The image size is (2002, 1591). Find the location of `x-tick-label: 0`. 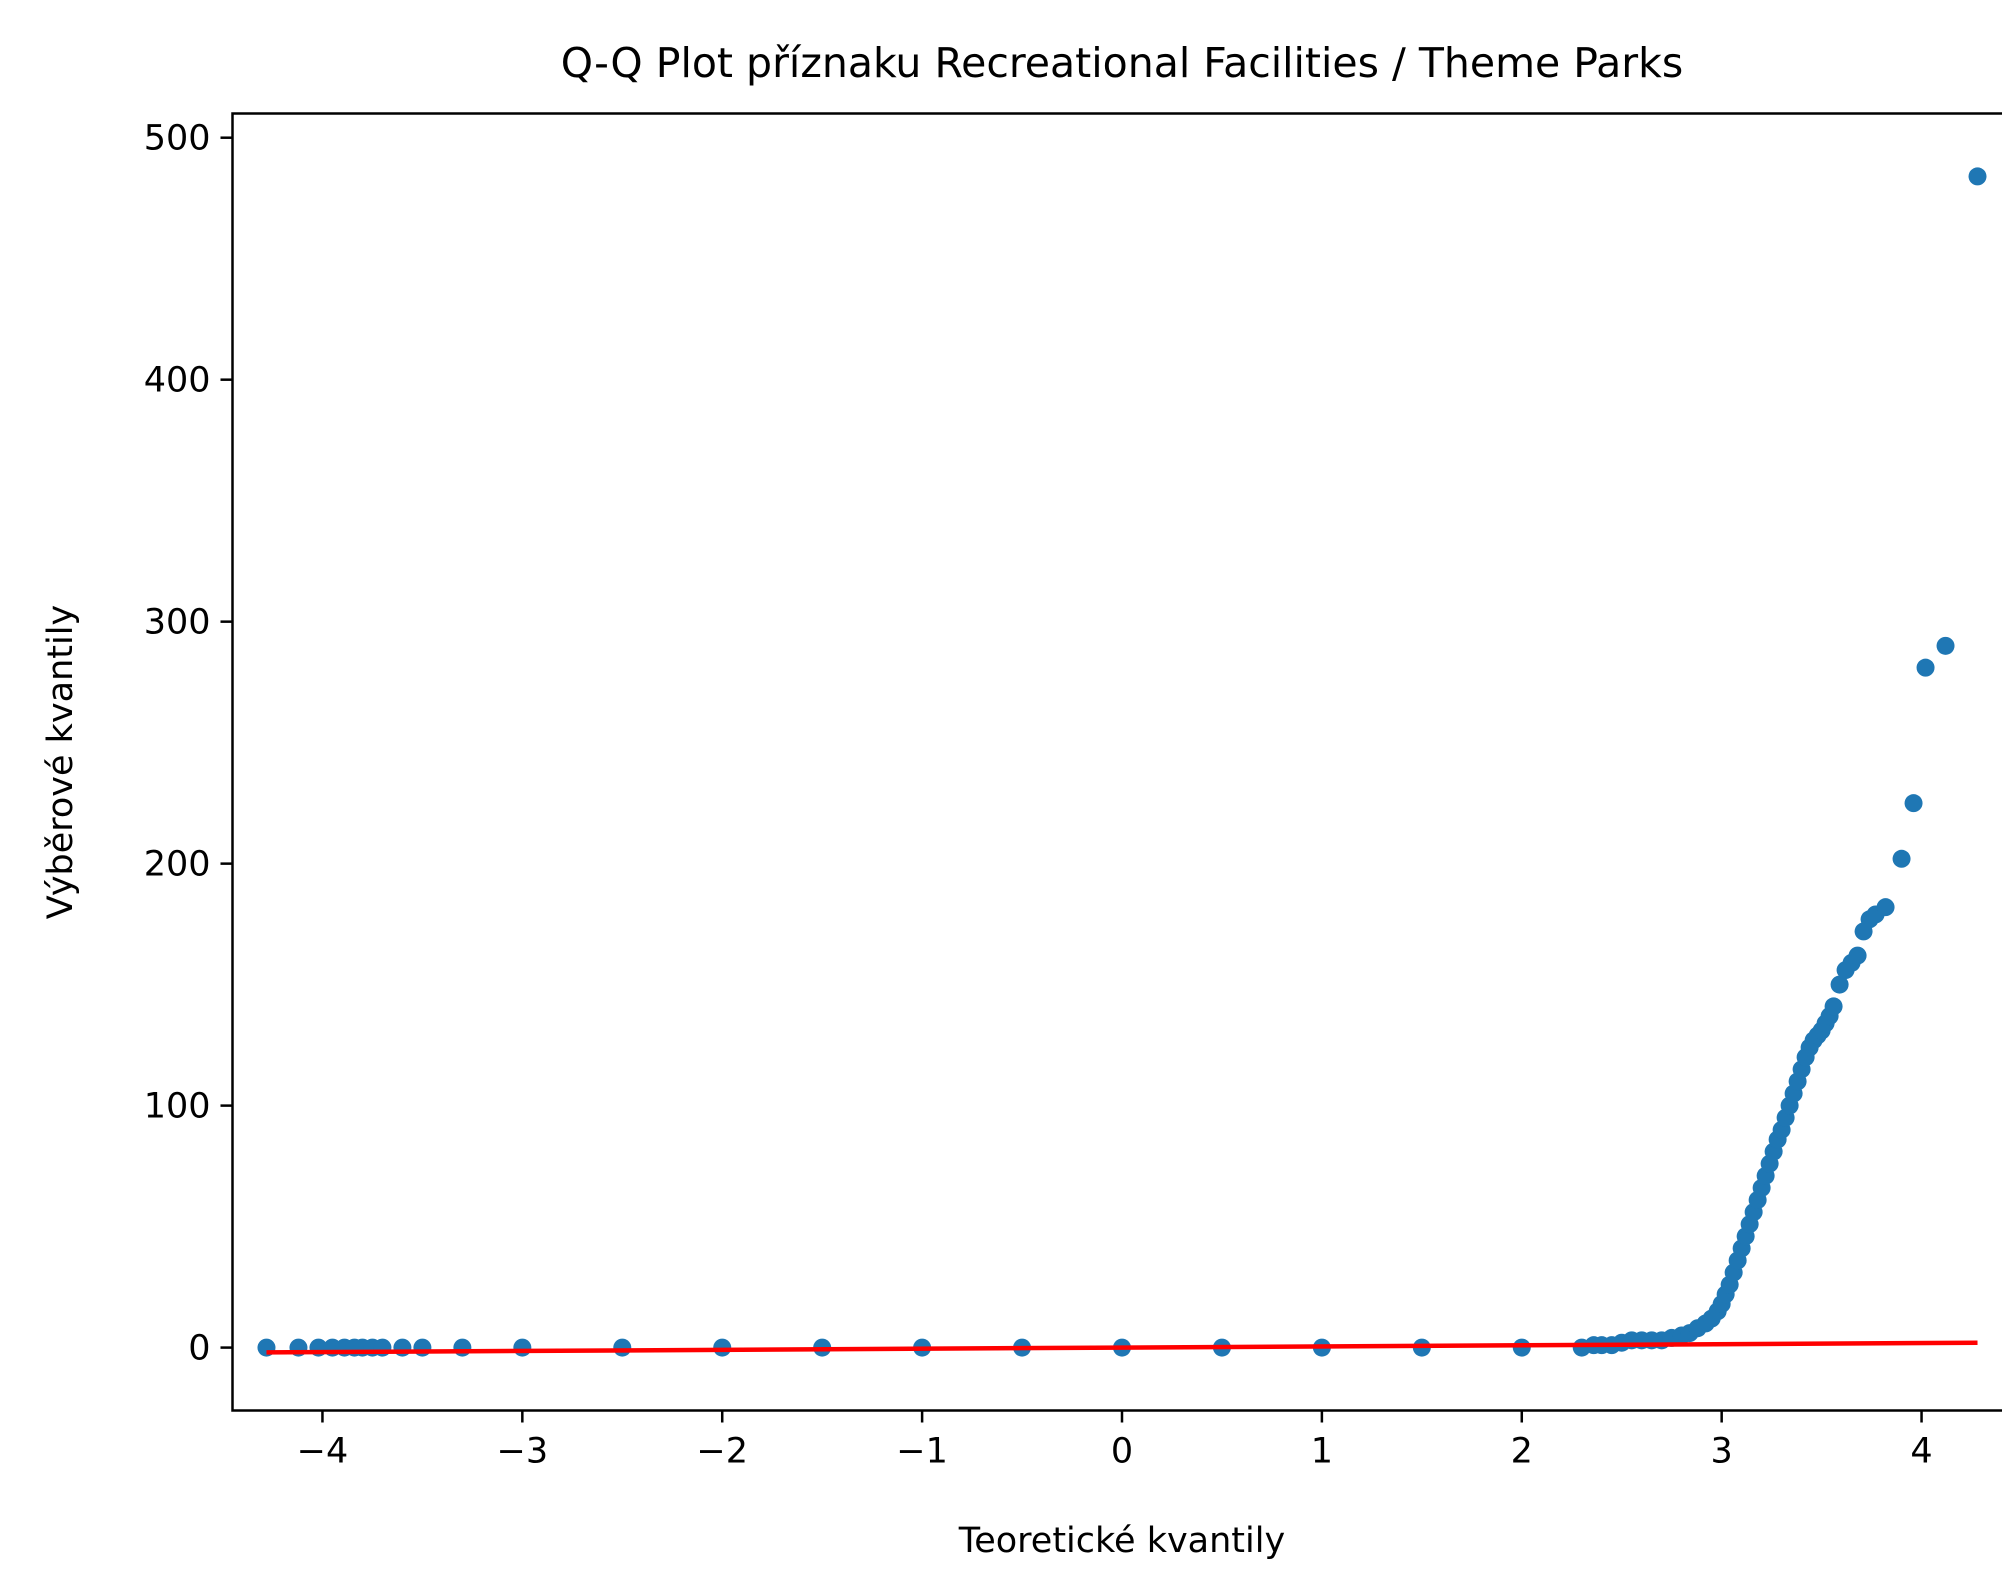

x-tick-label: 0 is located at coordinates (1122, 1452).